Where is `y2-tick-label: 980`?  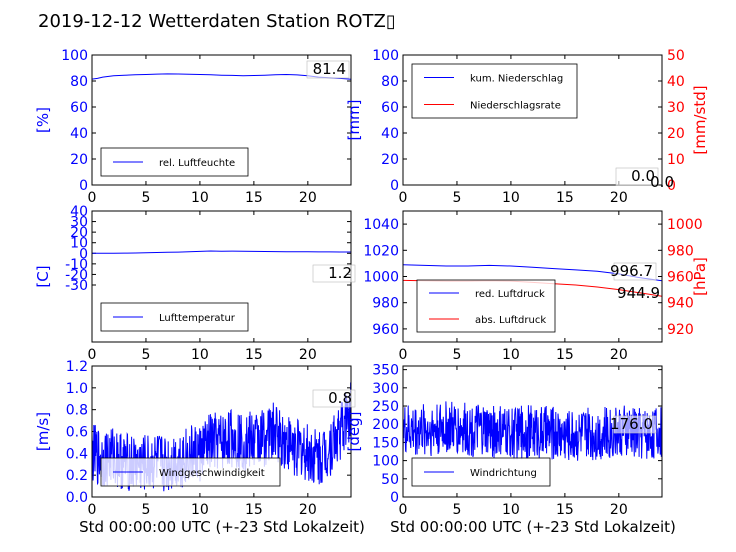 y2-tick-label: 980 is located at coordinates (680, 251).